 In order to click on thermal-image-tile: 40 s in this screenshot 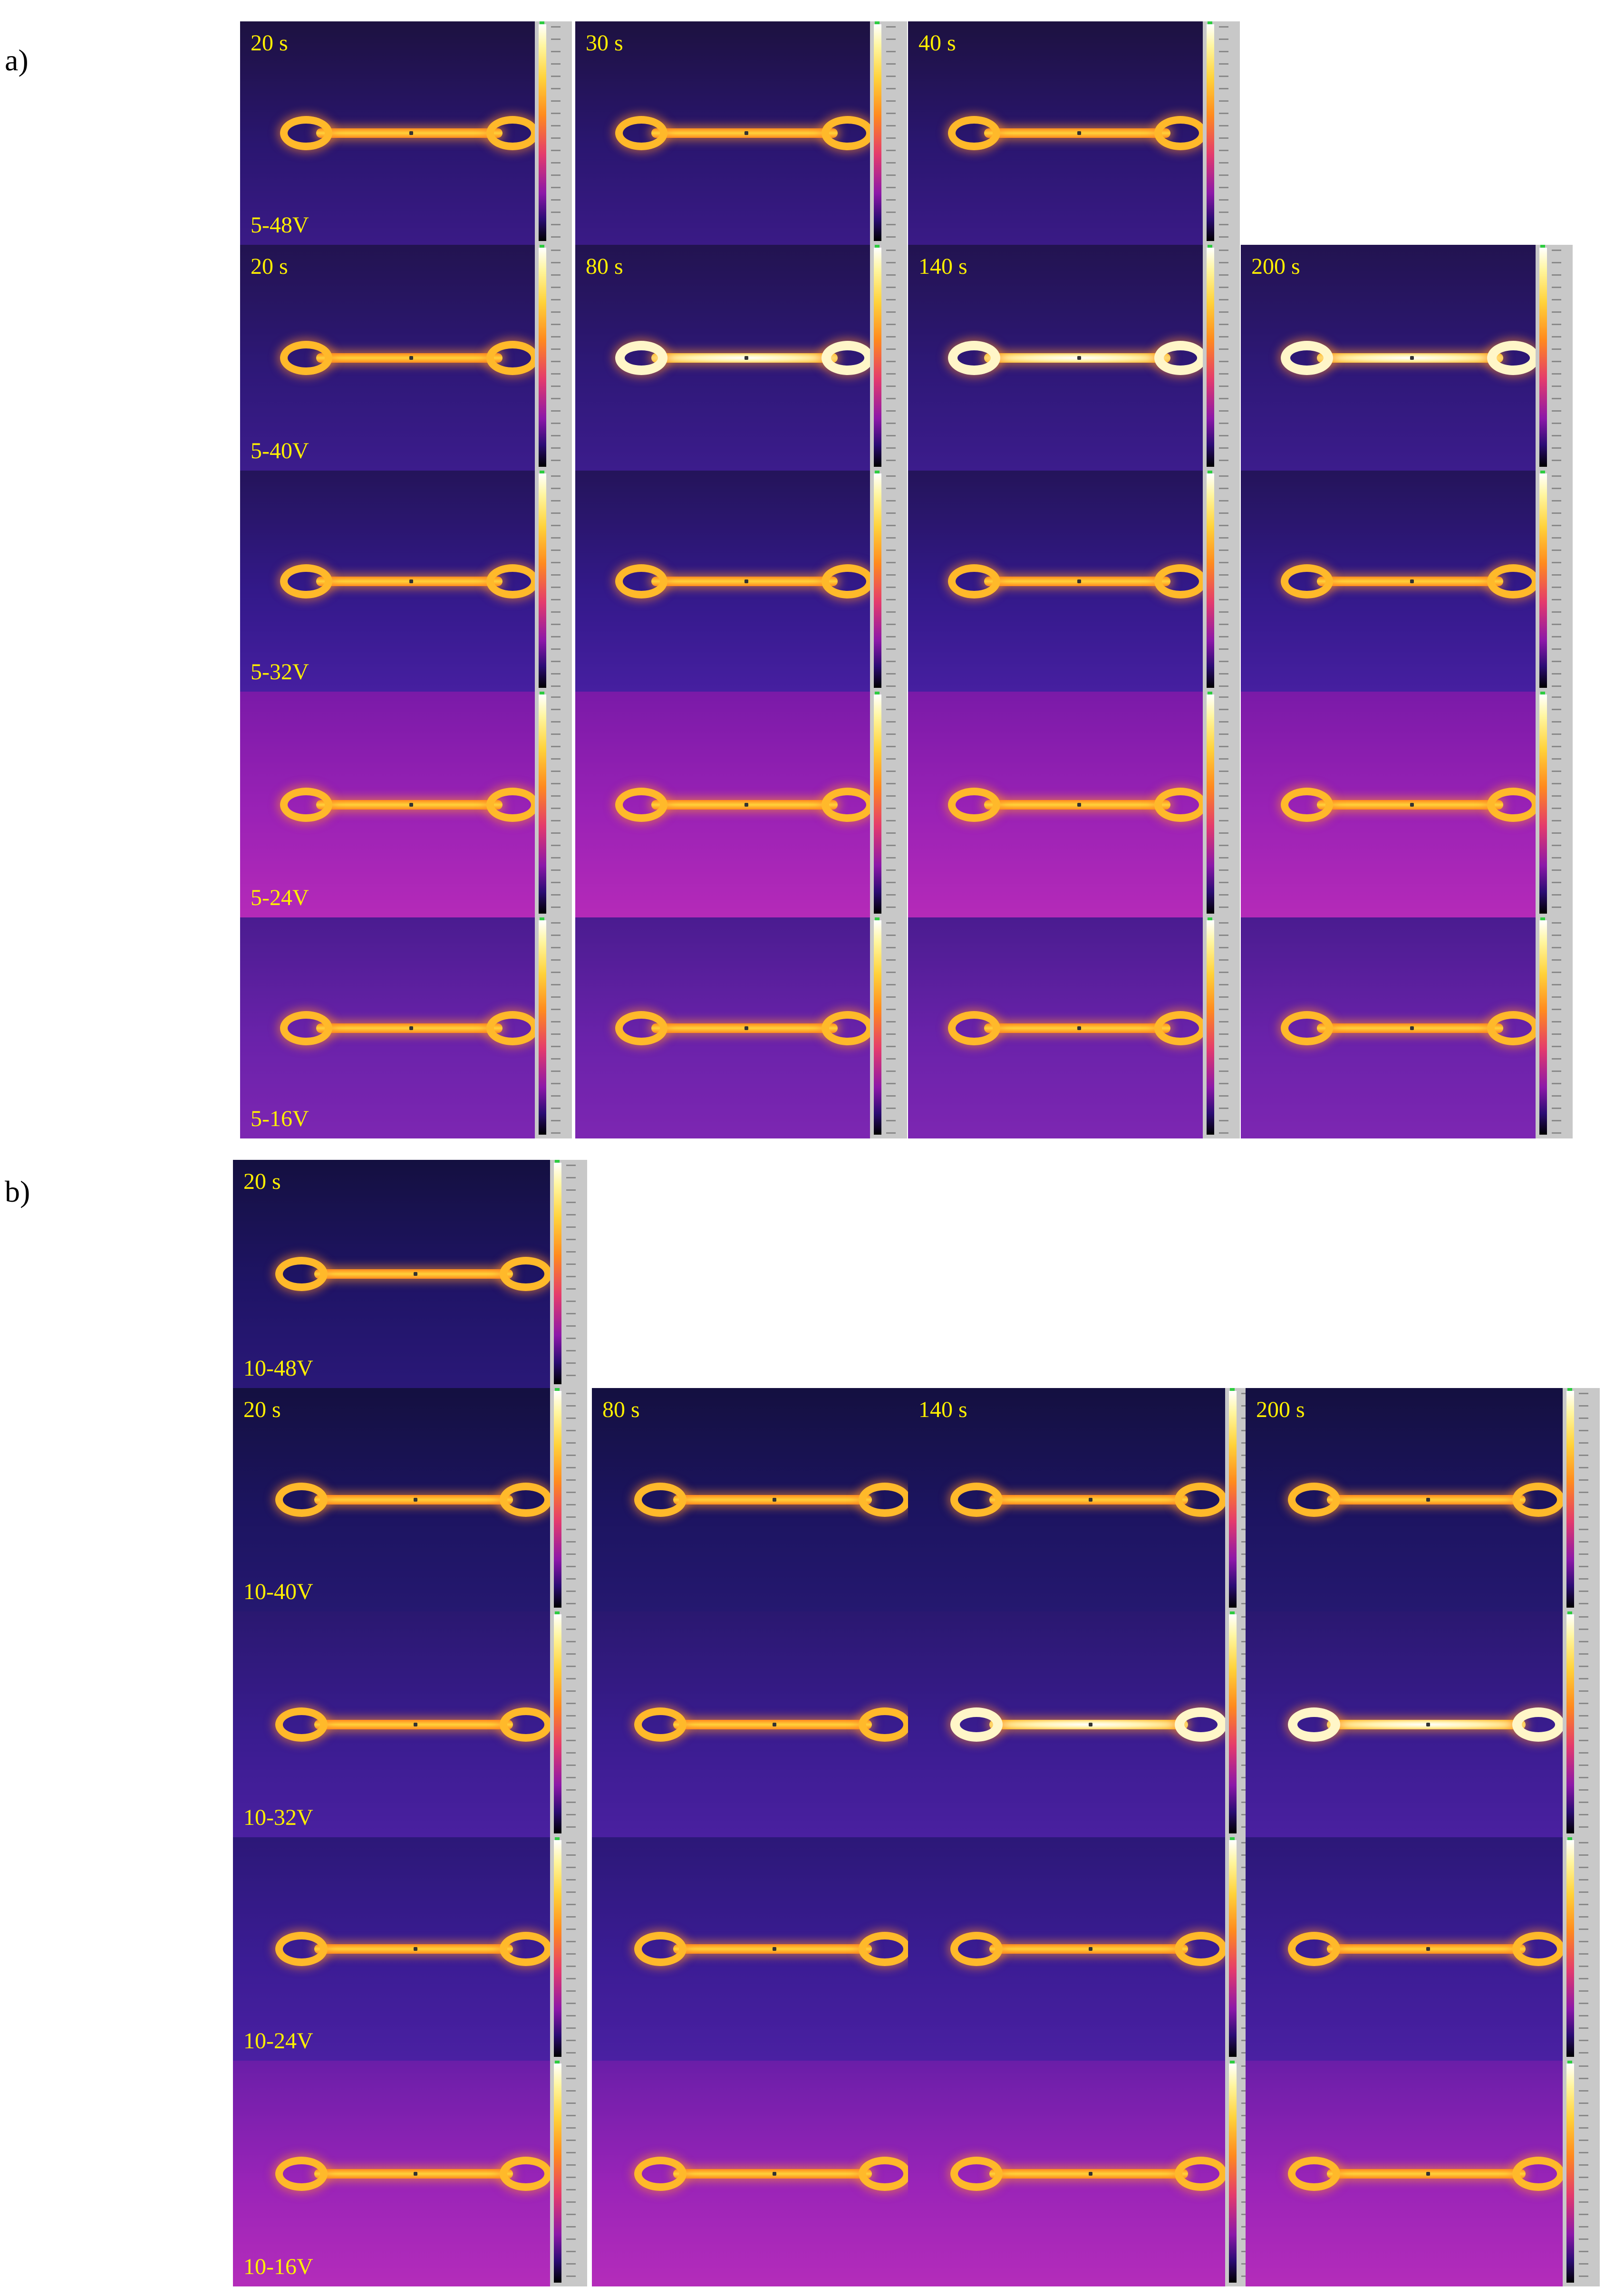, I will do `click(1074, 133)`.